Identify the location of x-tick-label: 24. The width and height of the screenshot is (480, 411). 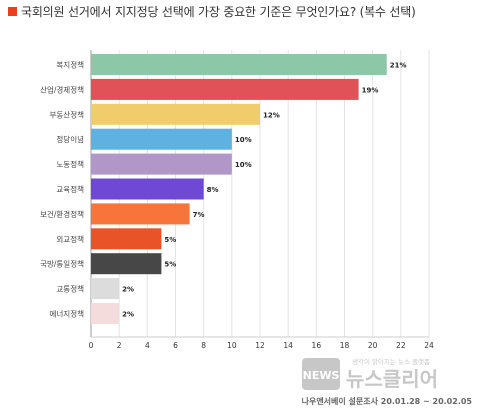
(429, 345).